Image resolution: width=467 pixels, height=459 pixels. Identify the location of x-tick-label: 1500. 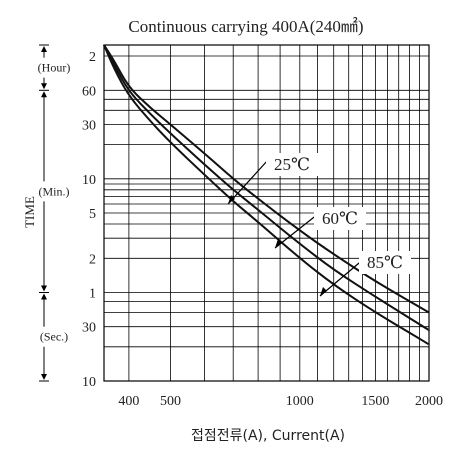
(375, 401).